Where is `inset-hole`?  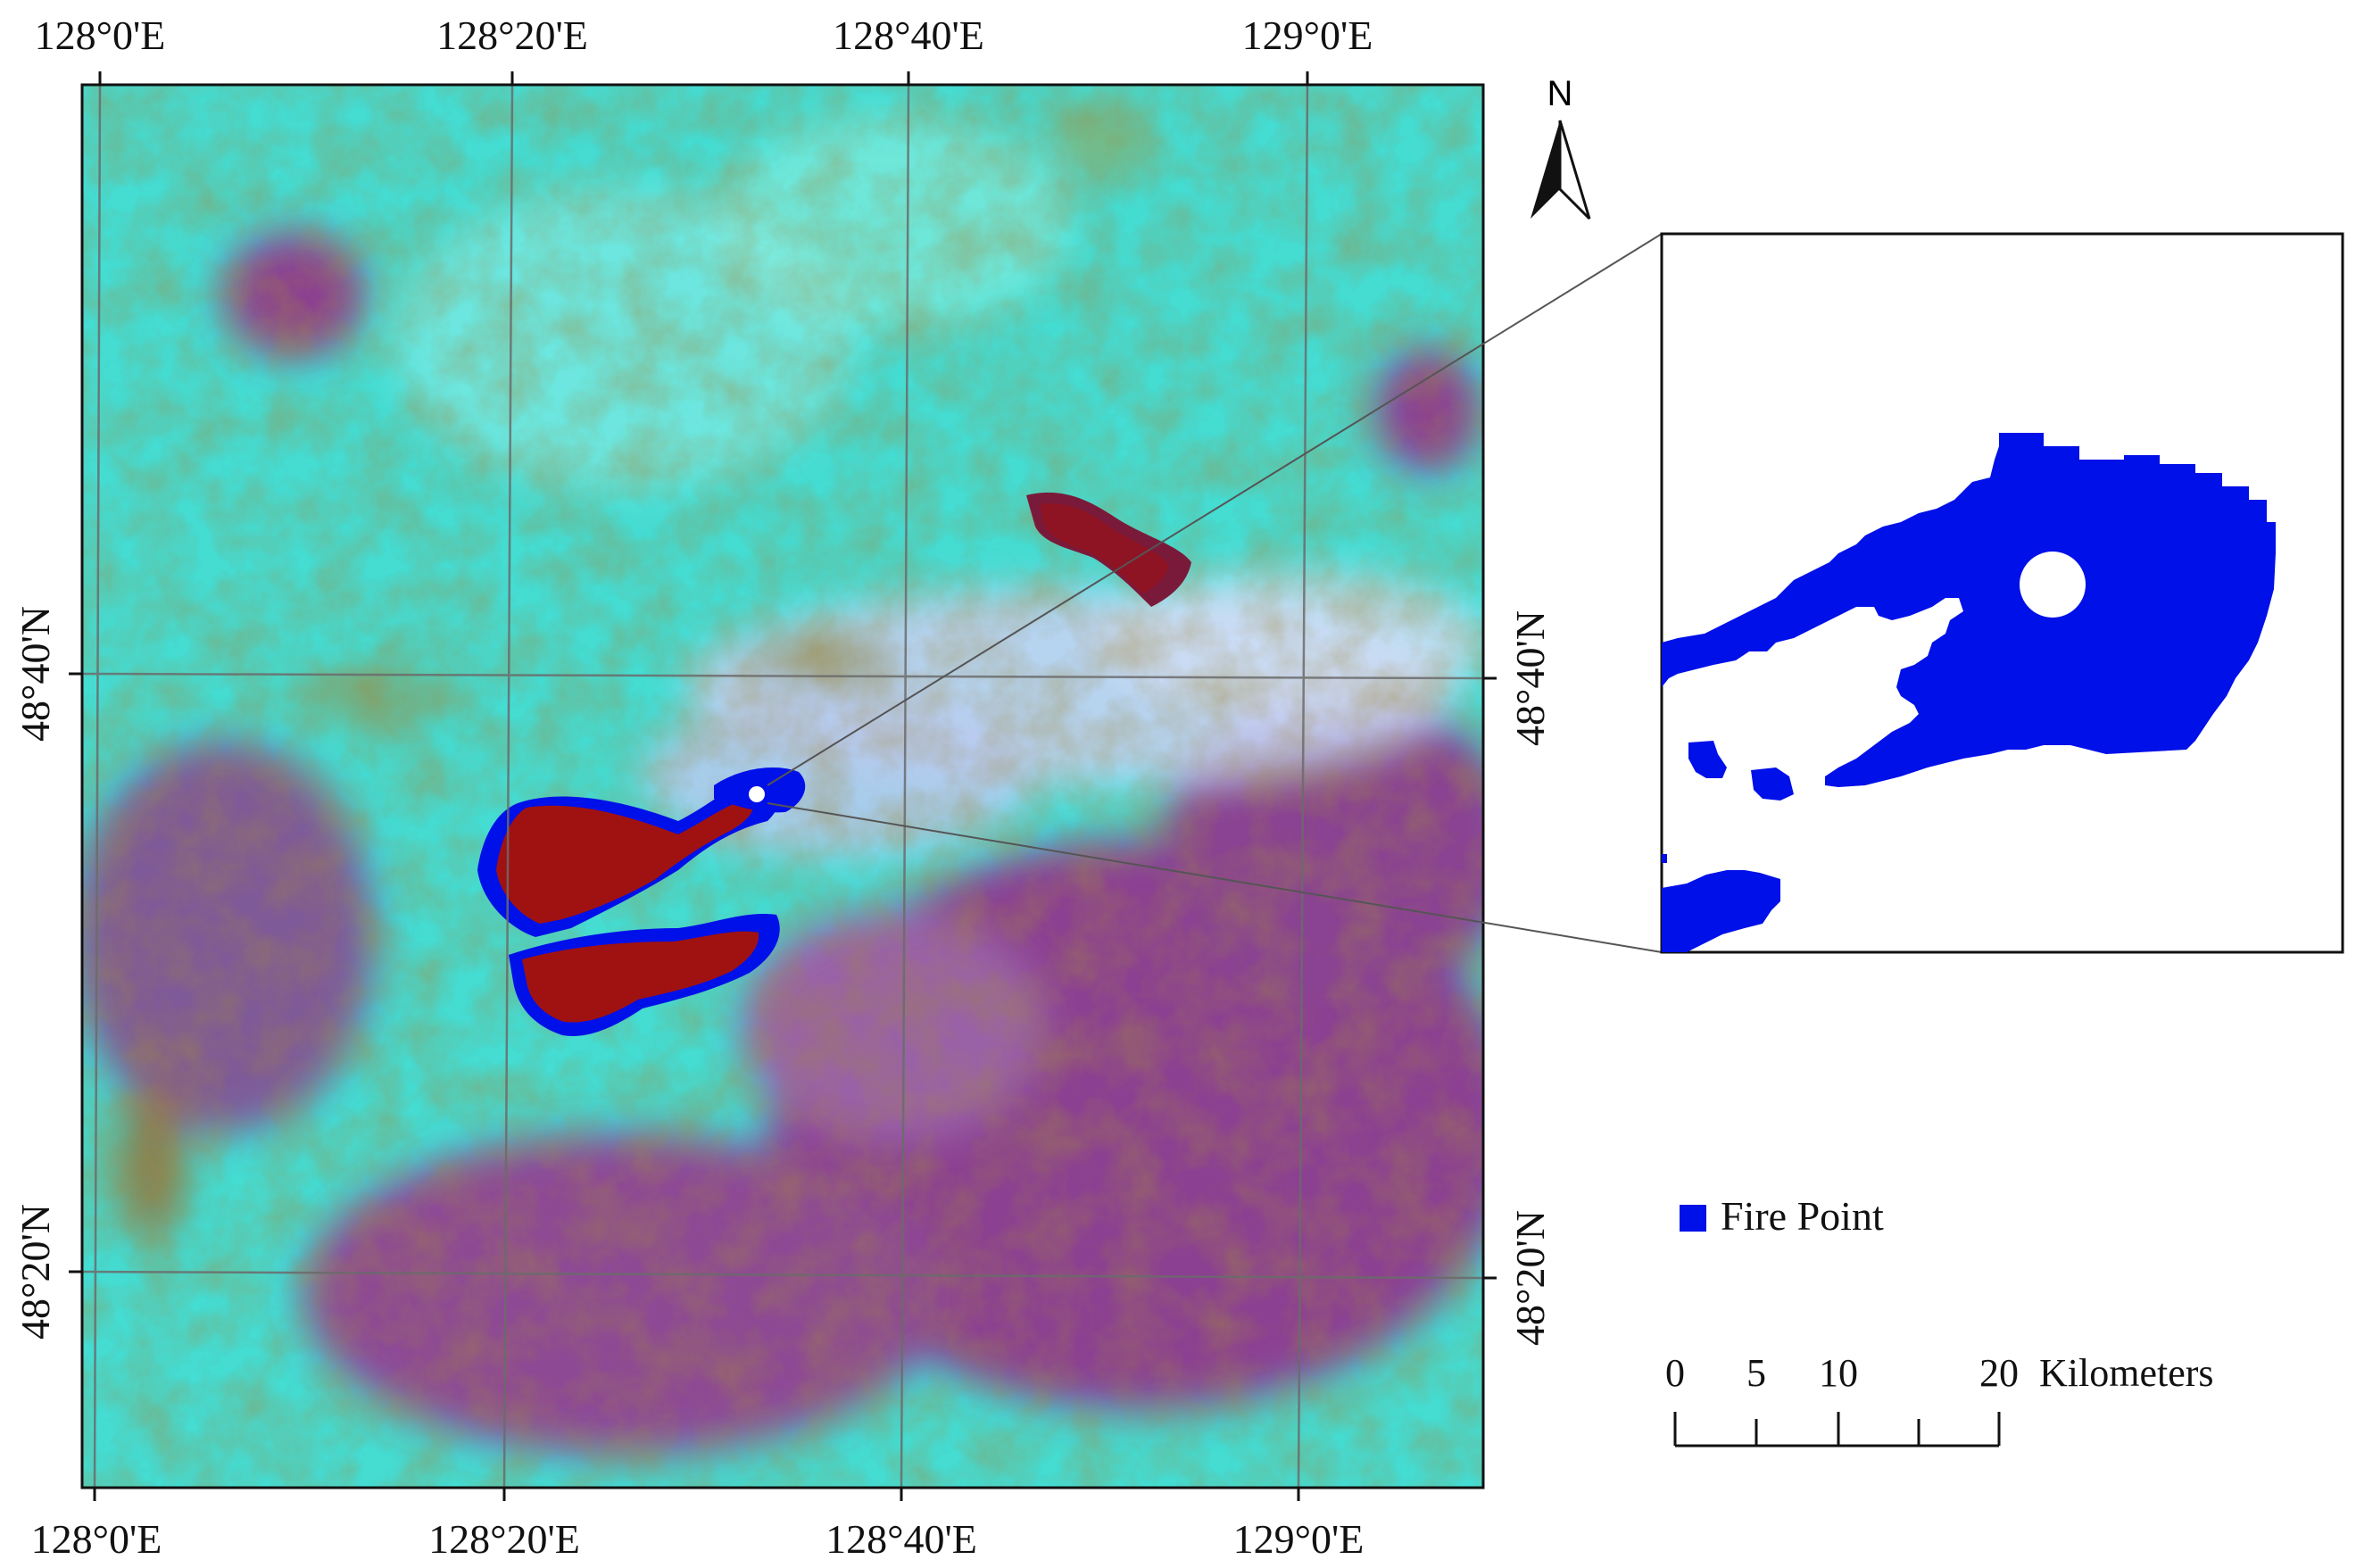
inset-hole is located at coordinates (2053, 585).